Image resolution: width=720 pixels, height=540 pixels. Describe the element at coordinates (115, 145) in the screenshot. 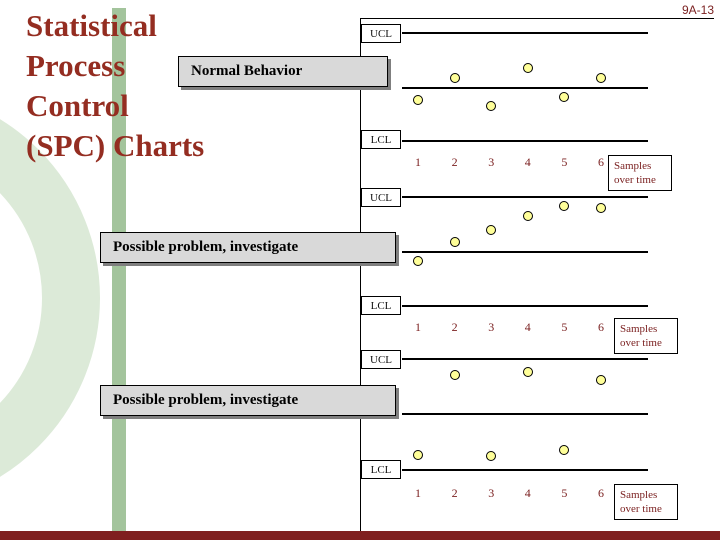

I see `title-line-4: (SPC) Charts` at that location.